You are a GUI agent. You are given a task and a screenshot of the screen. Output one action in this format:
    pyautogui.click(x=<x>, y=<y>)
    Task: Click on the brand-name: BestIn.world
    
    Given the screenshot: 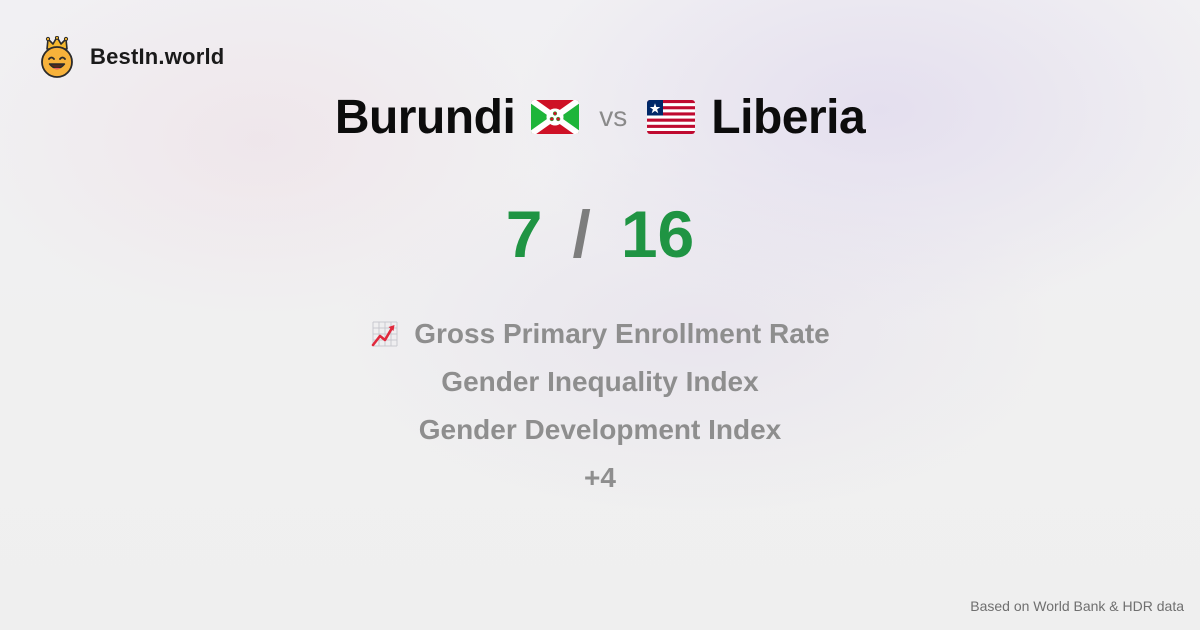 What is the action you would take?
    pyautogui.click(x=157, y=56)
    